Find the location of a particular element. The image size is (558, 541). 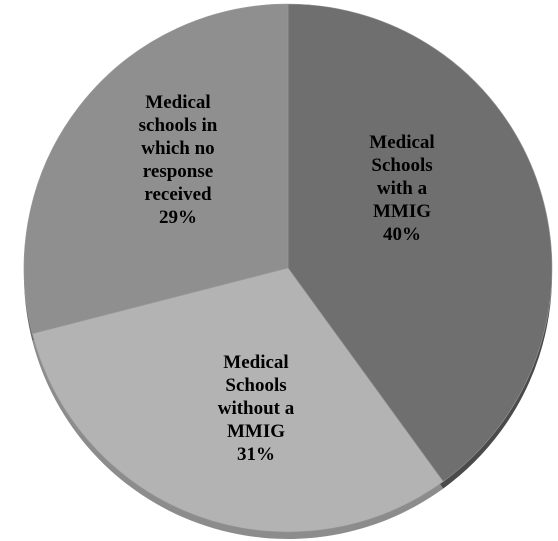

pie-slice-label-line: with a is located at coordinates (402, 188).